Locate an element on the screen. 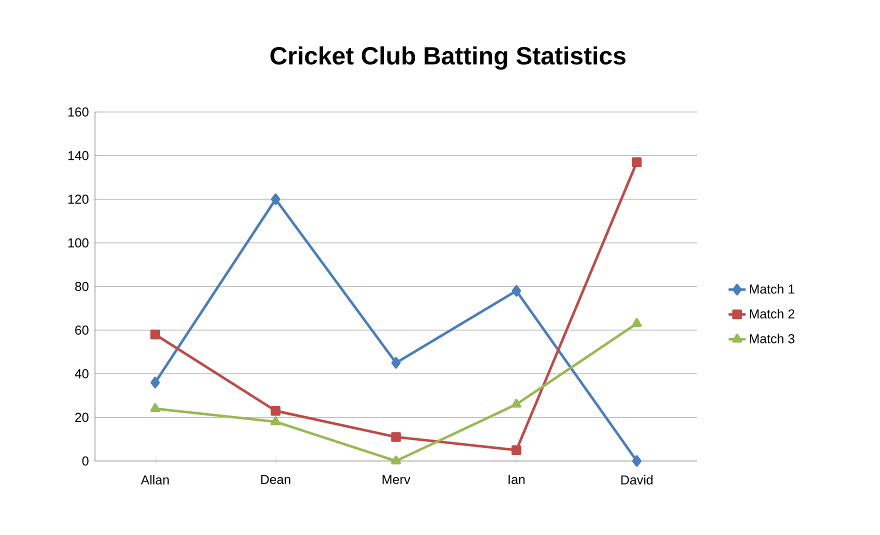 The image size is (880, 535). chart-title: Cricket Club Batting Statistics is located at coordinates (448, 58).